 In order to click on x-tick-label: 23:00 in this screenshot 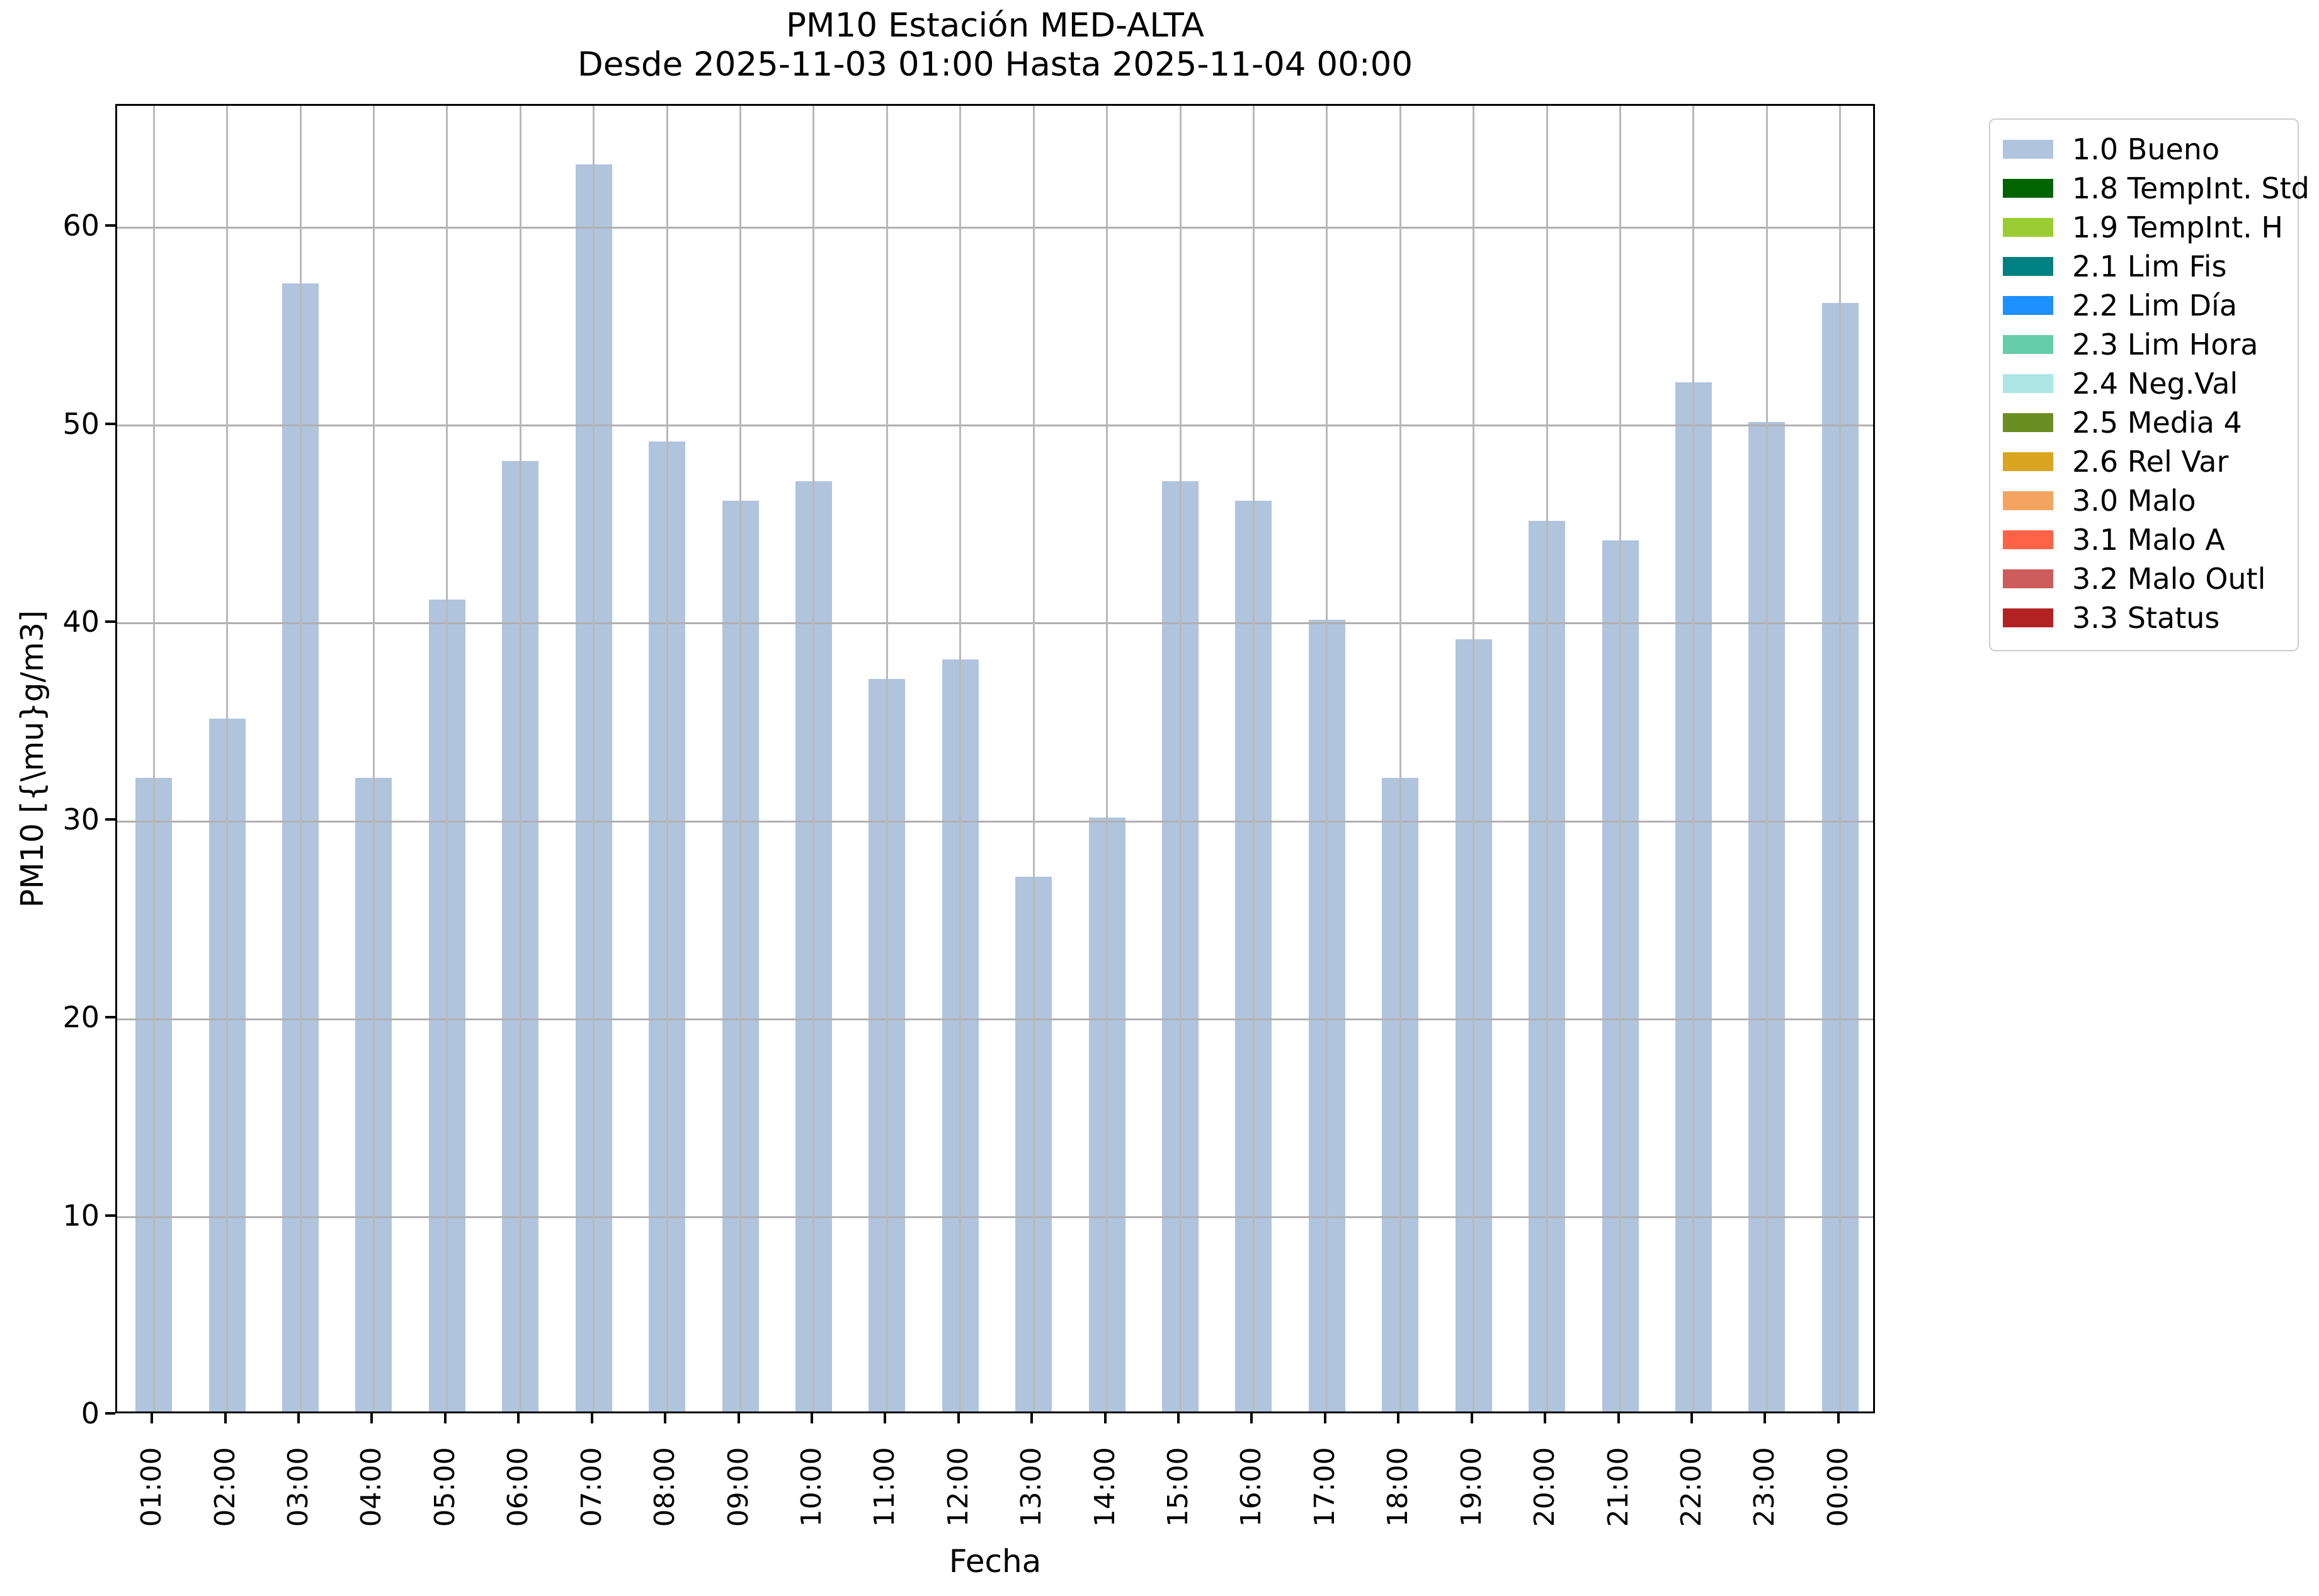, I will do `click(1764, 1487)`.